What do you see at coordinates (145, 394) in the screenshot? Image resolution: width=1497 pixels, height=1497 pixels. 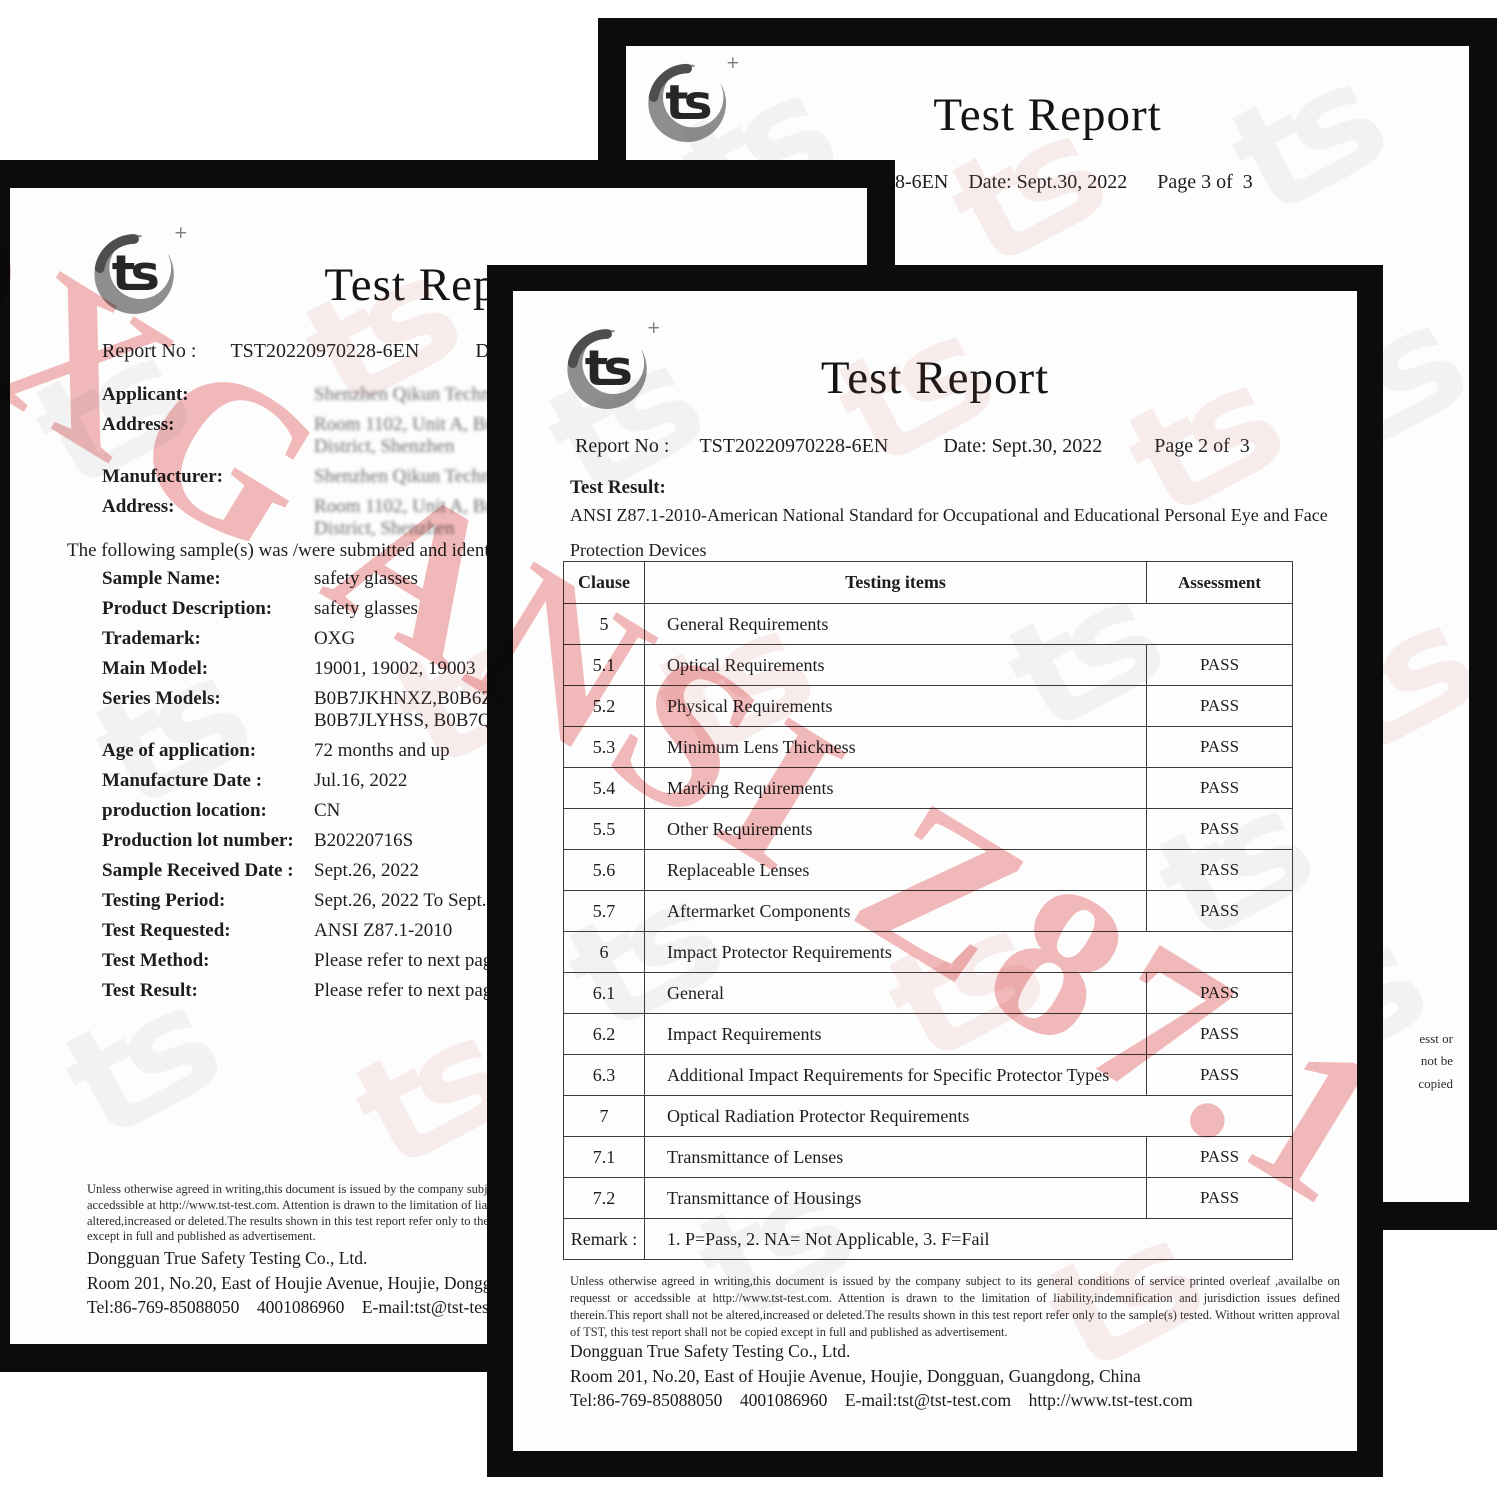 I see `field-label: Applicant:` at bounding box center [145, 394].